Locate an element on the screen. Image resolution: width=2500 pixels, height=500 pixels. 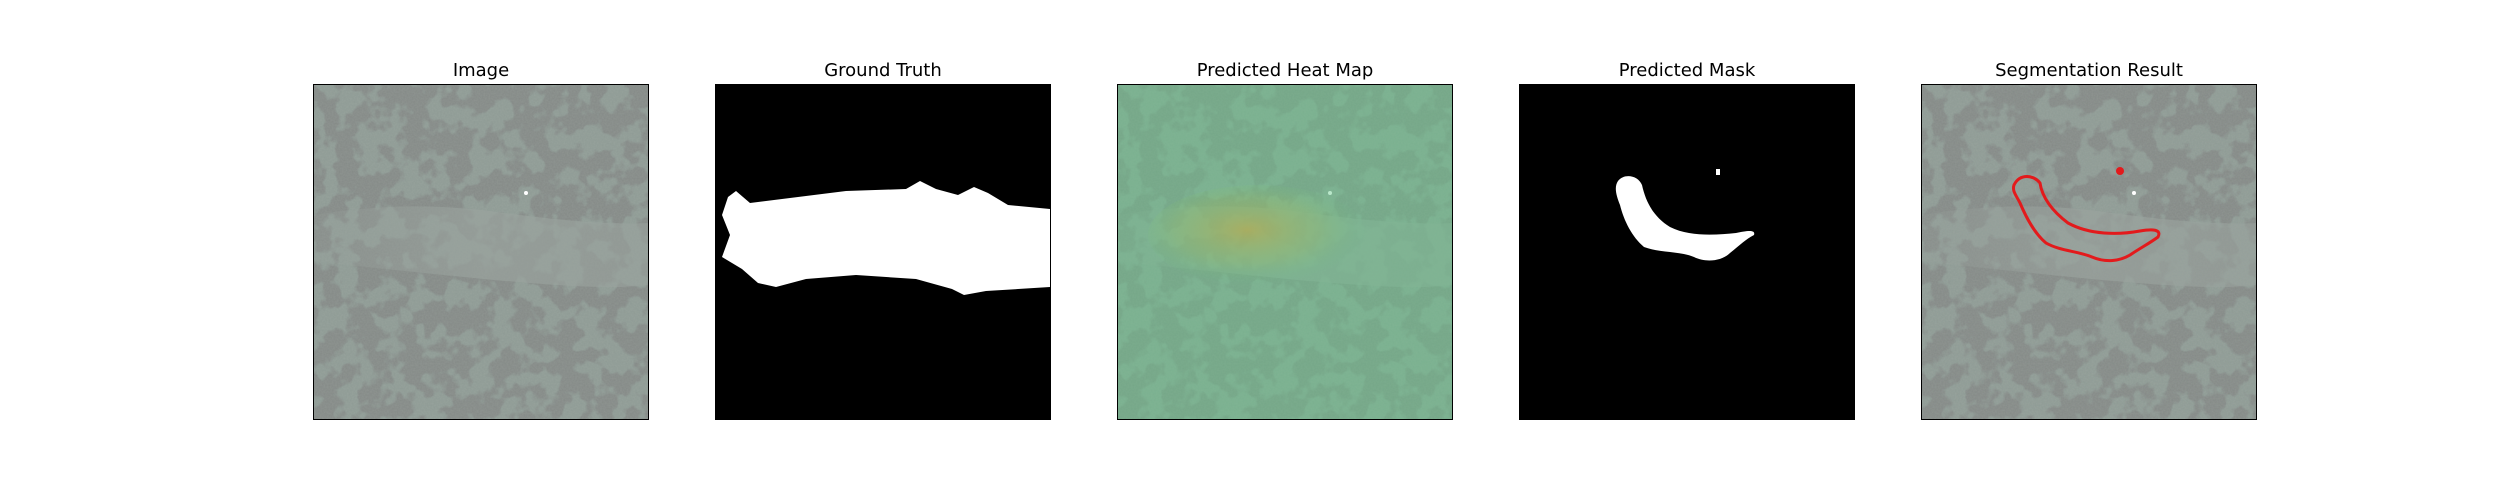
predicted-mask-frame is located at coordinates (1687, 252).